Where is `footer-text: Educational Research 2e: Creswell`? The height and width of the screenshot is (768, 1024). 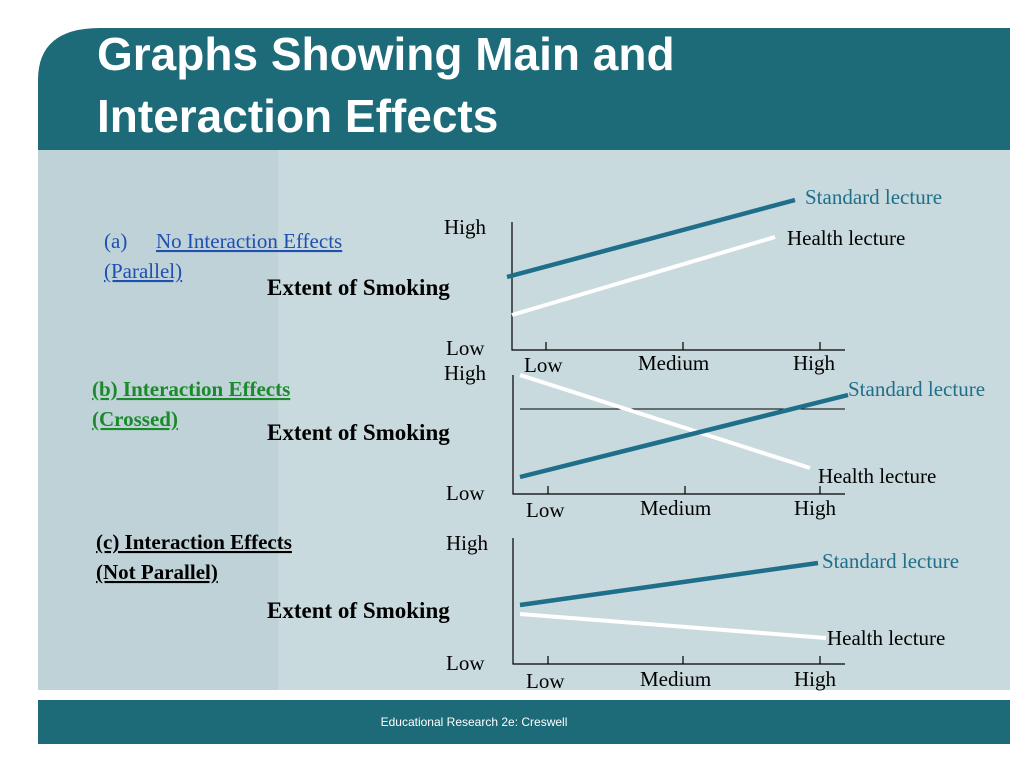 footer-text: Educational Research 2e: Creswell is located at coordinates (474, 722).